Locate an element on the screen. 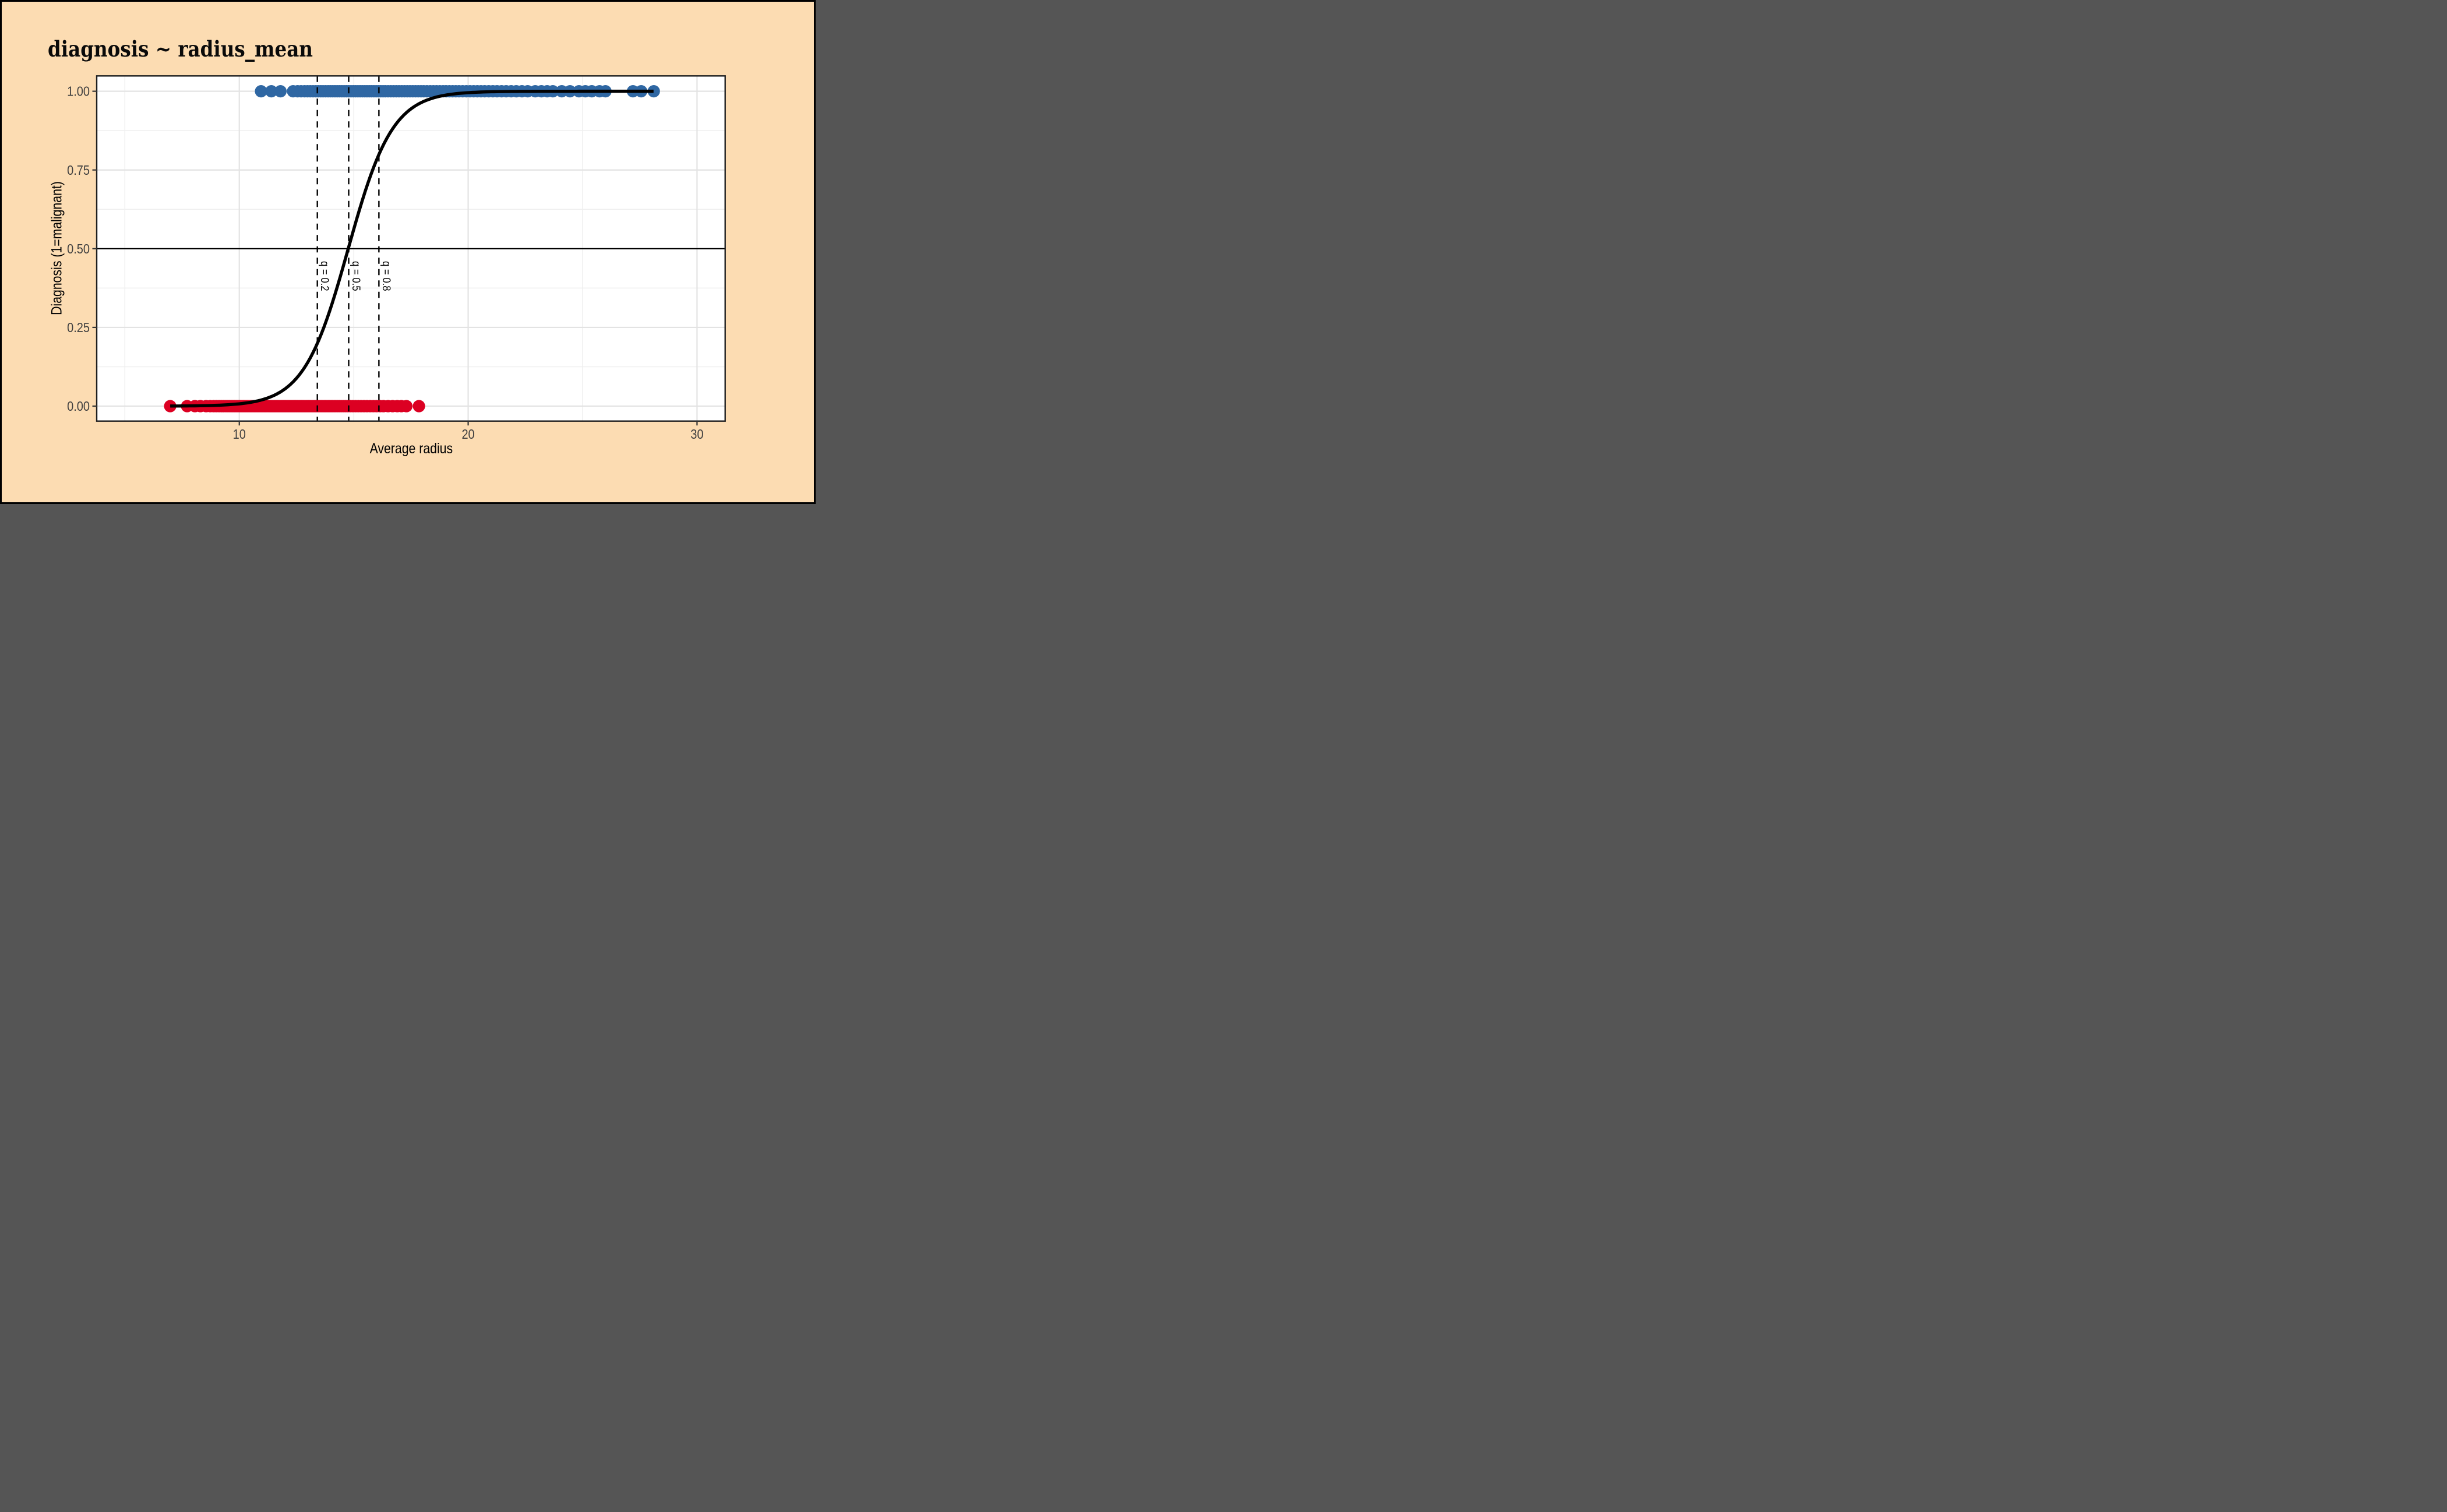  quantile-label: q = 0.2 is located at coordinates (325, 276).